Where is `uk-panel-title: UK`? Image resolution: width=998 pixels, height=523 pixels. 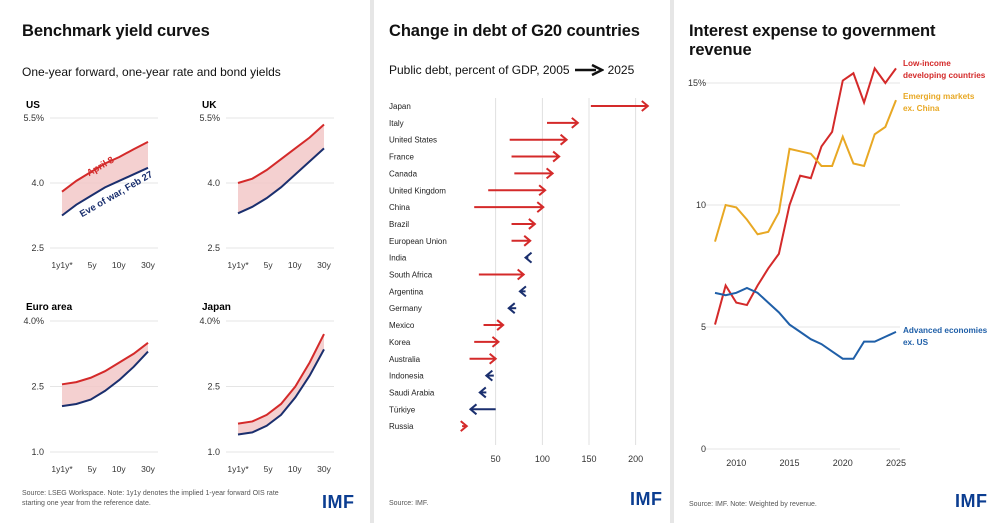
uk-panel-title: UK is located at coordinates (209, 105).